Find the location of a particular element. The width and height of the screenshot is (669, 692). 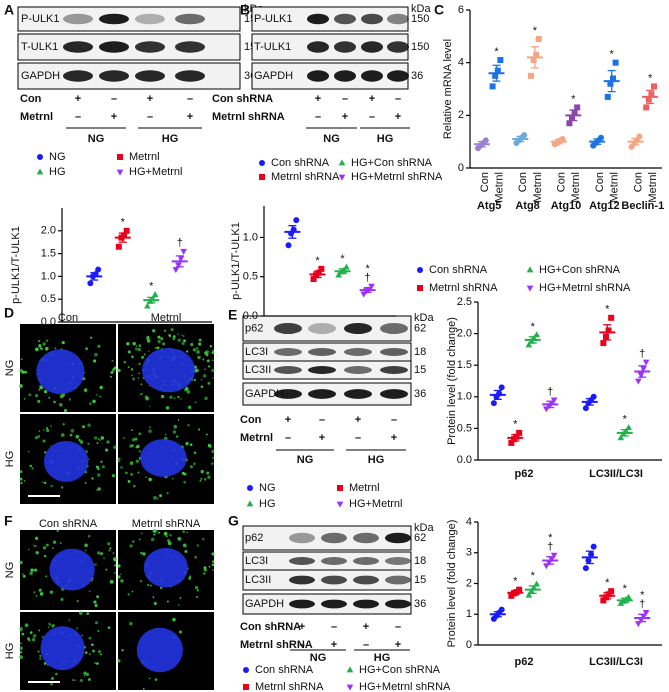

blot-row-label: GAPDH is located at coordinates (264, 604).